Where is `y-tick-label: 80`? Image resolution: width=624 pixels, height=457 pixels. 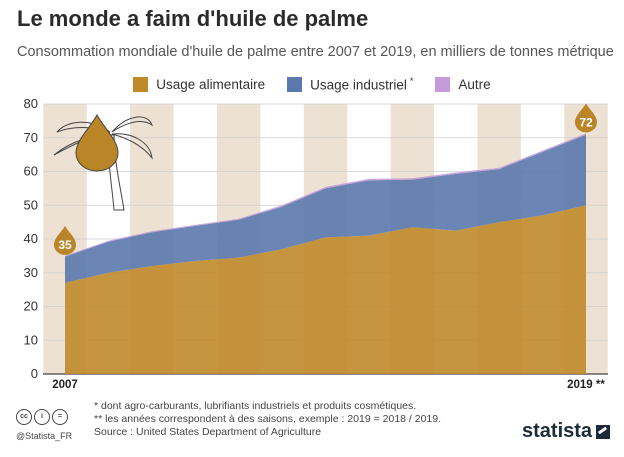 y-tick-label: 80 is located at coordinates (31, 103).